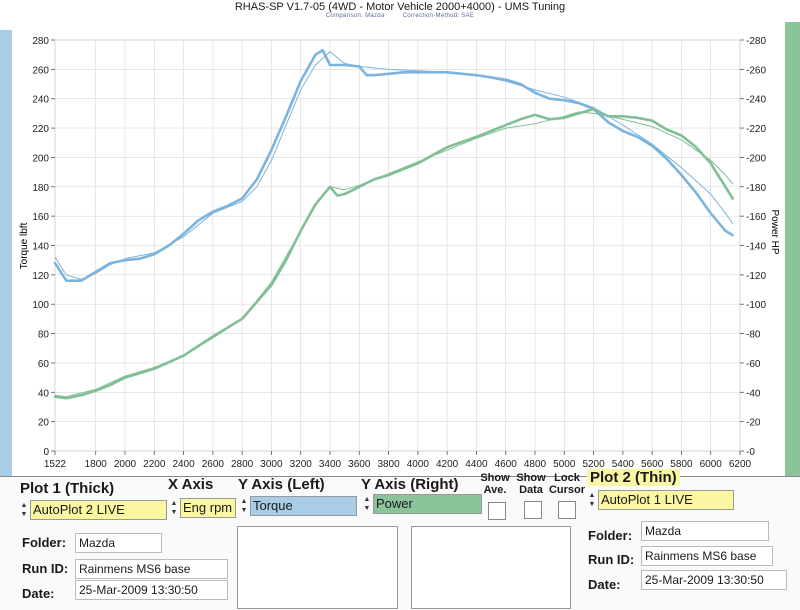  What do you see at coordinates (151, 590) in the screenshot?
I see `plot1-date-field: 25-Mar-2009 13:30:50` at bounding box center [151, 590].